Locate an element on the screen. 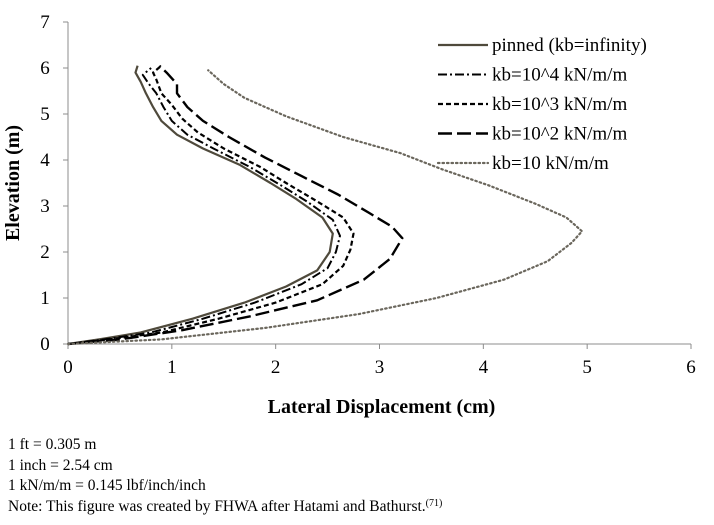 The height and width of the screenshot is (525, 714). x-tick-label: 1 is located at coordinates (172, 367).